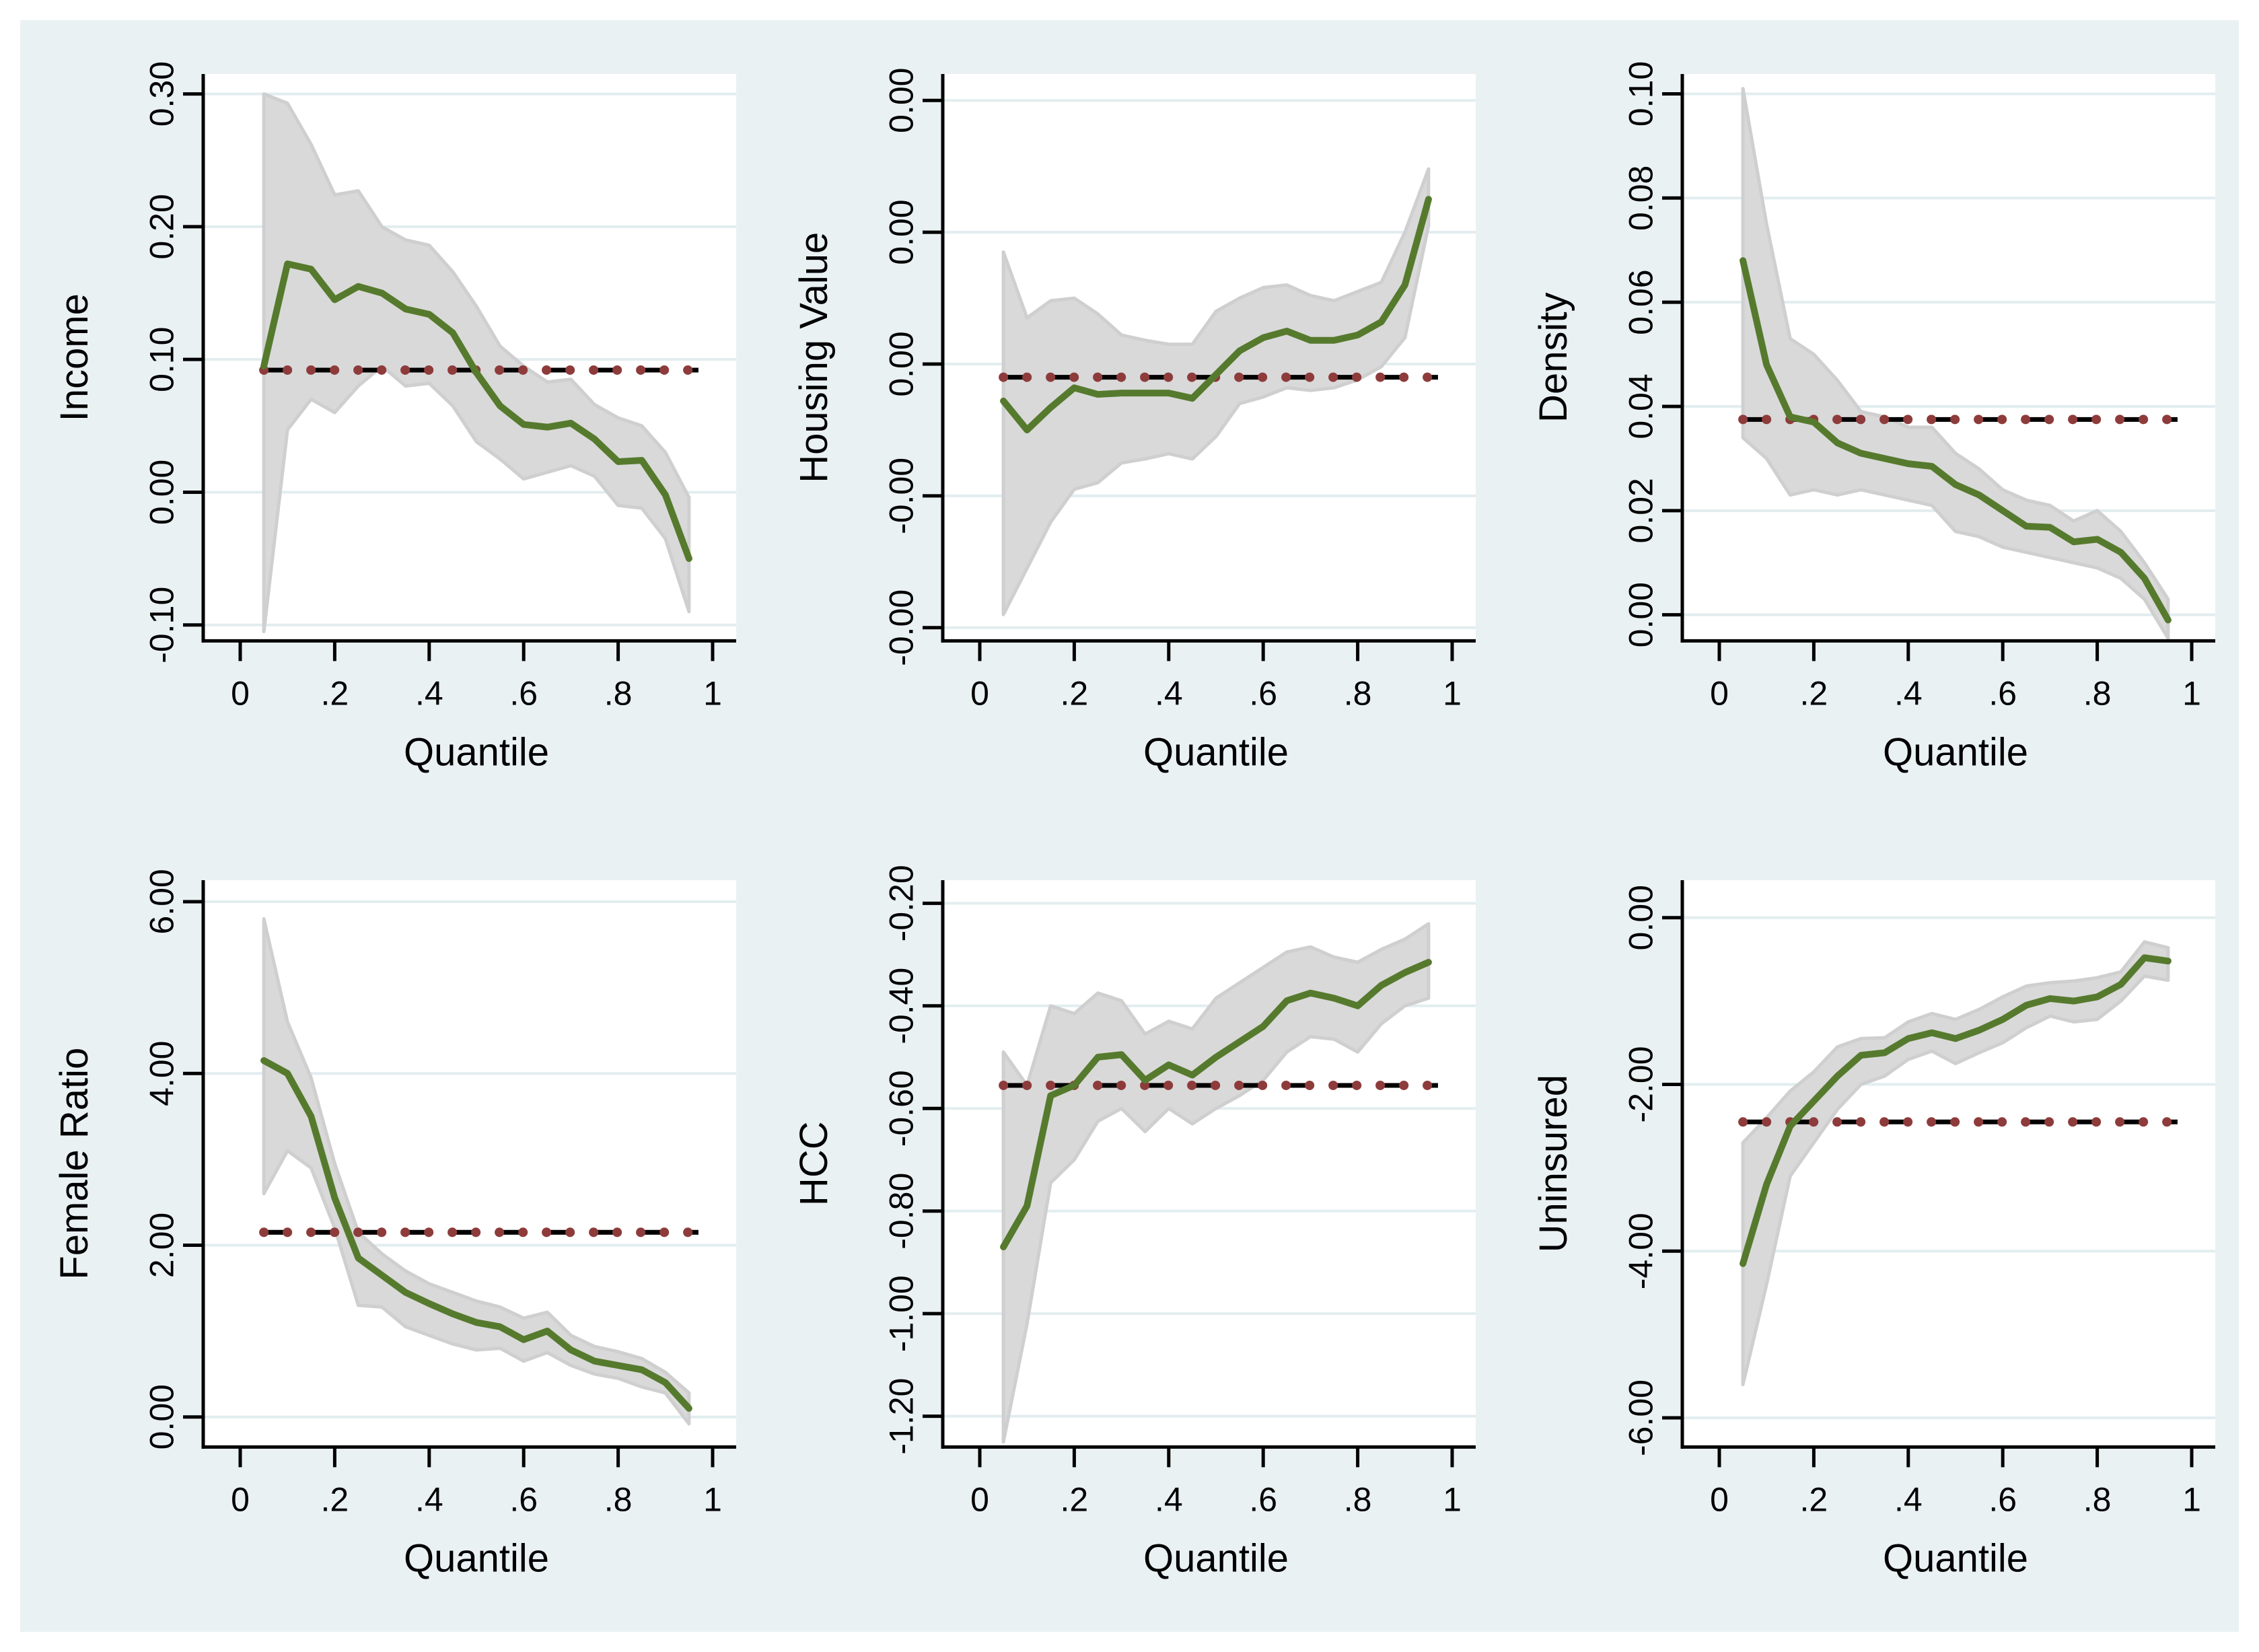 The image size is (2259, 1652). What do you see at coordinates (1641, 301) in the screenshot?
I see `y-tick-label: 0.06` at bounding box center [1641, 301].